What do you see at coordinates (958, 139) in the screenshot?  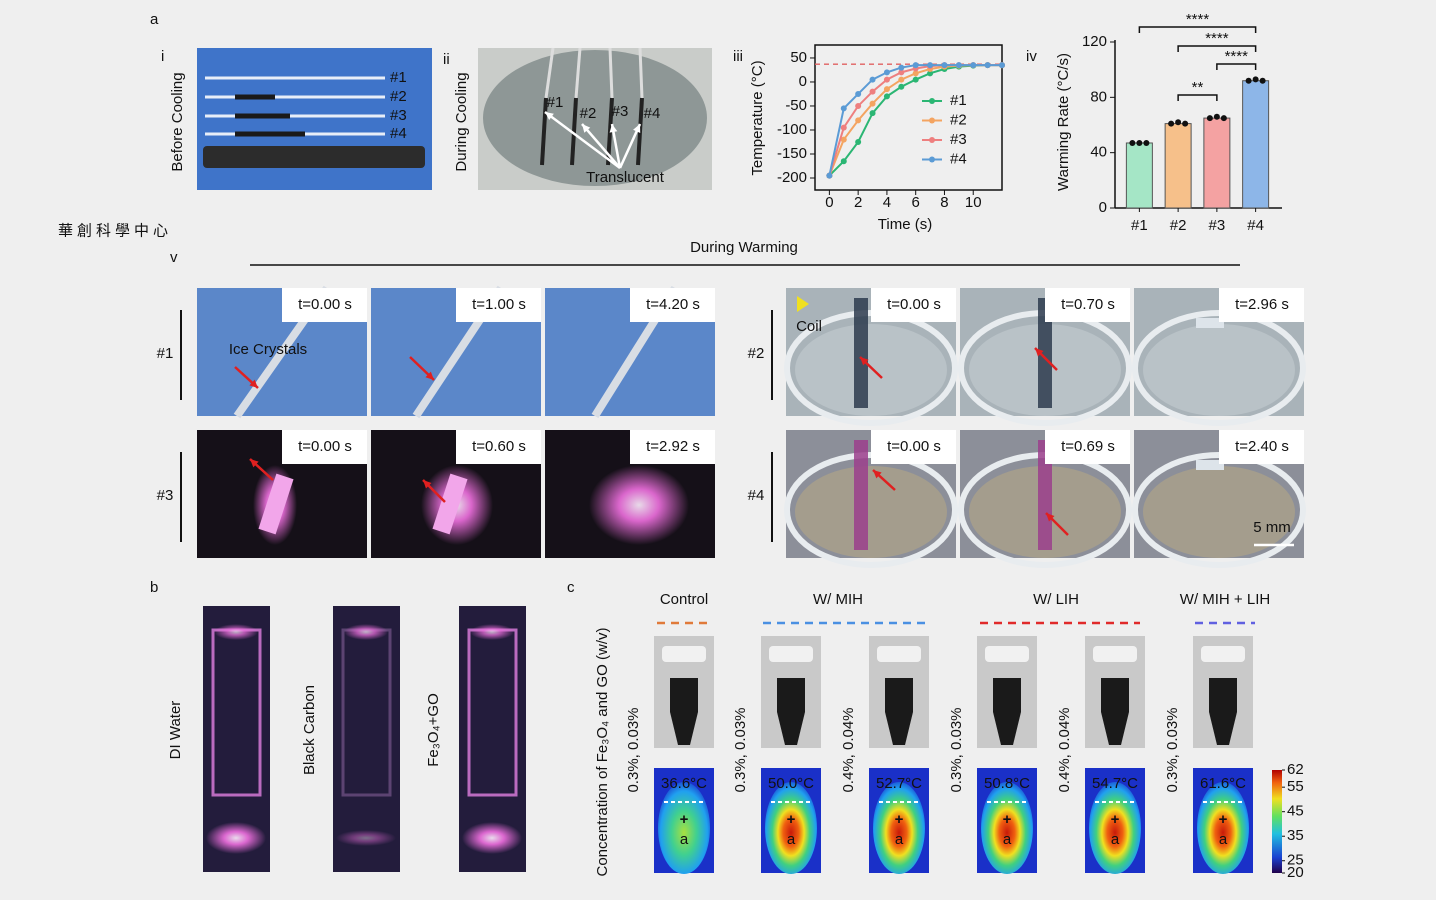 I see `legend-label: #3` at bounding box center [958, 139].